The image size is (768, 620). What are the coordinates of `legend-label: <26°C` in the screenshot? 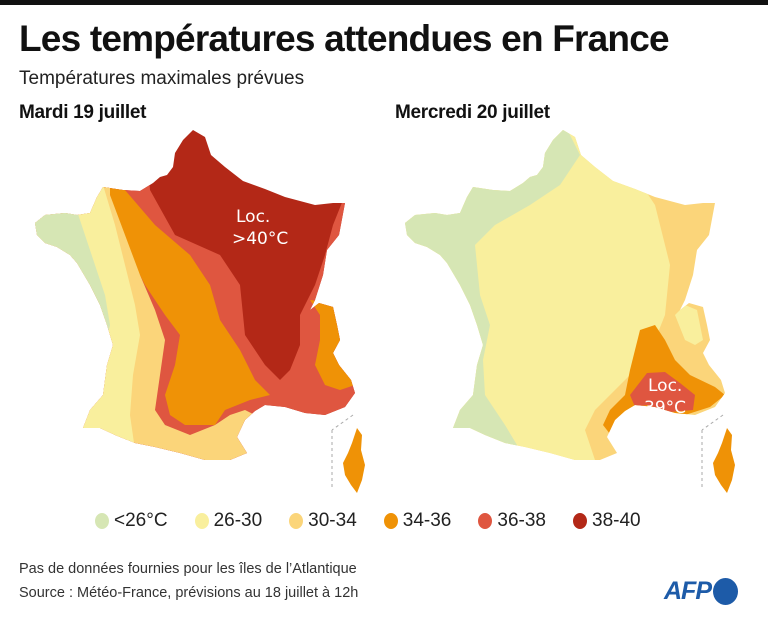 It's located at (141, 521).